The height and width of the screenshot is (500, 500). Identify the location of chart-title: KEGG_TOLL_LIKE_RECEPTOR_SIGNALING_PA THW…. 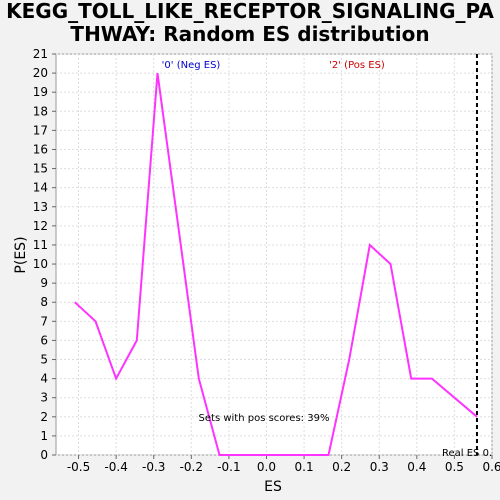
(250, 23).